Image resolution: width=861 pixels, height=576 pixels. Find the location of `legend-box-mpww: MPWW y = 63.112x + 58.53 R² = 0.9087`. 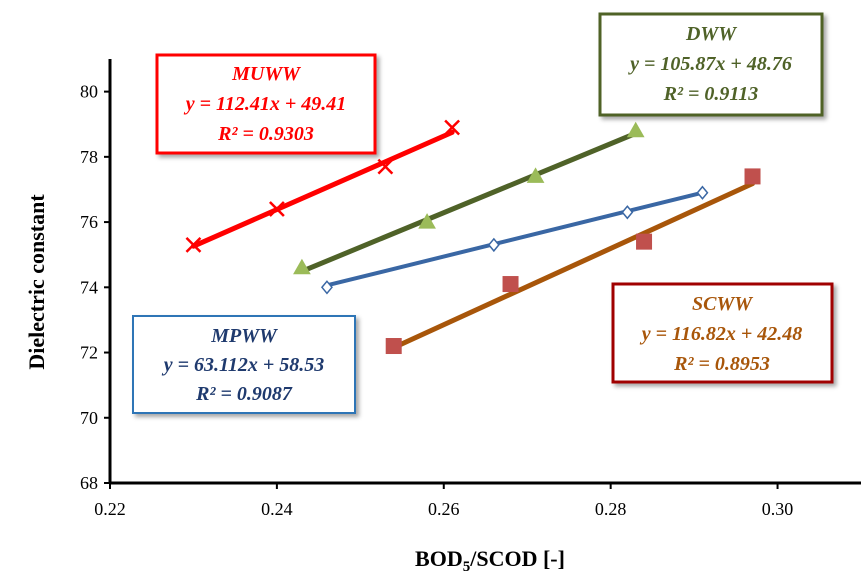

legend-box-mpww: MPWW y = 63.112x + 58.53 R² = 0.9087 is located at coordinates (244, 364).